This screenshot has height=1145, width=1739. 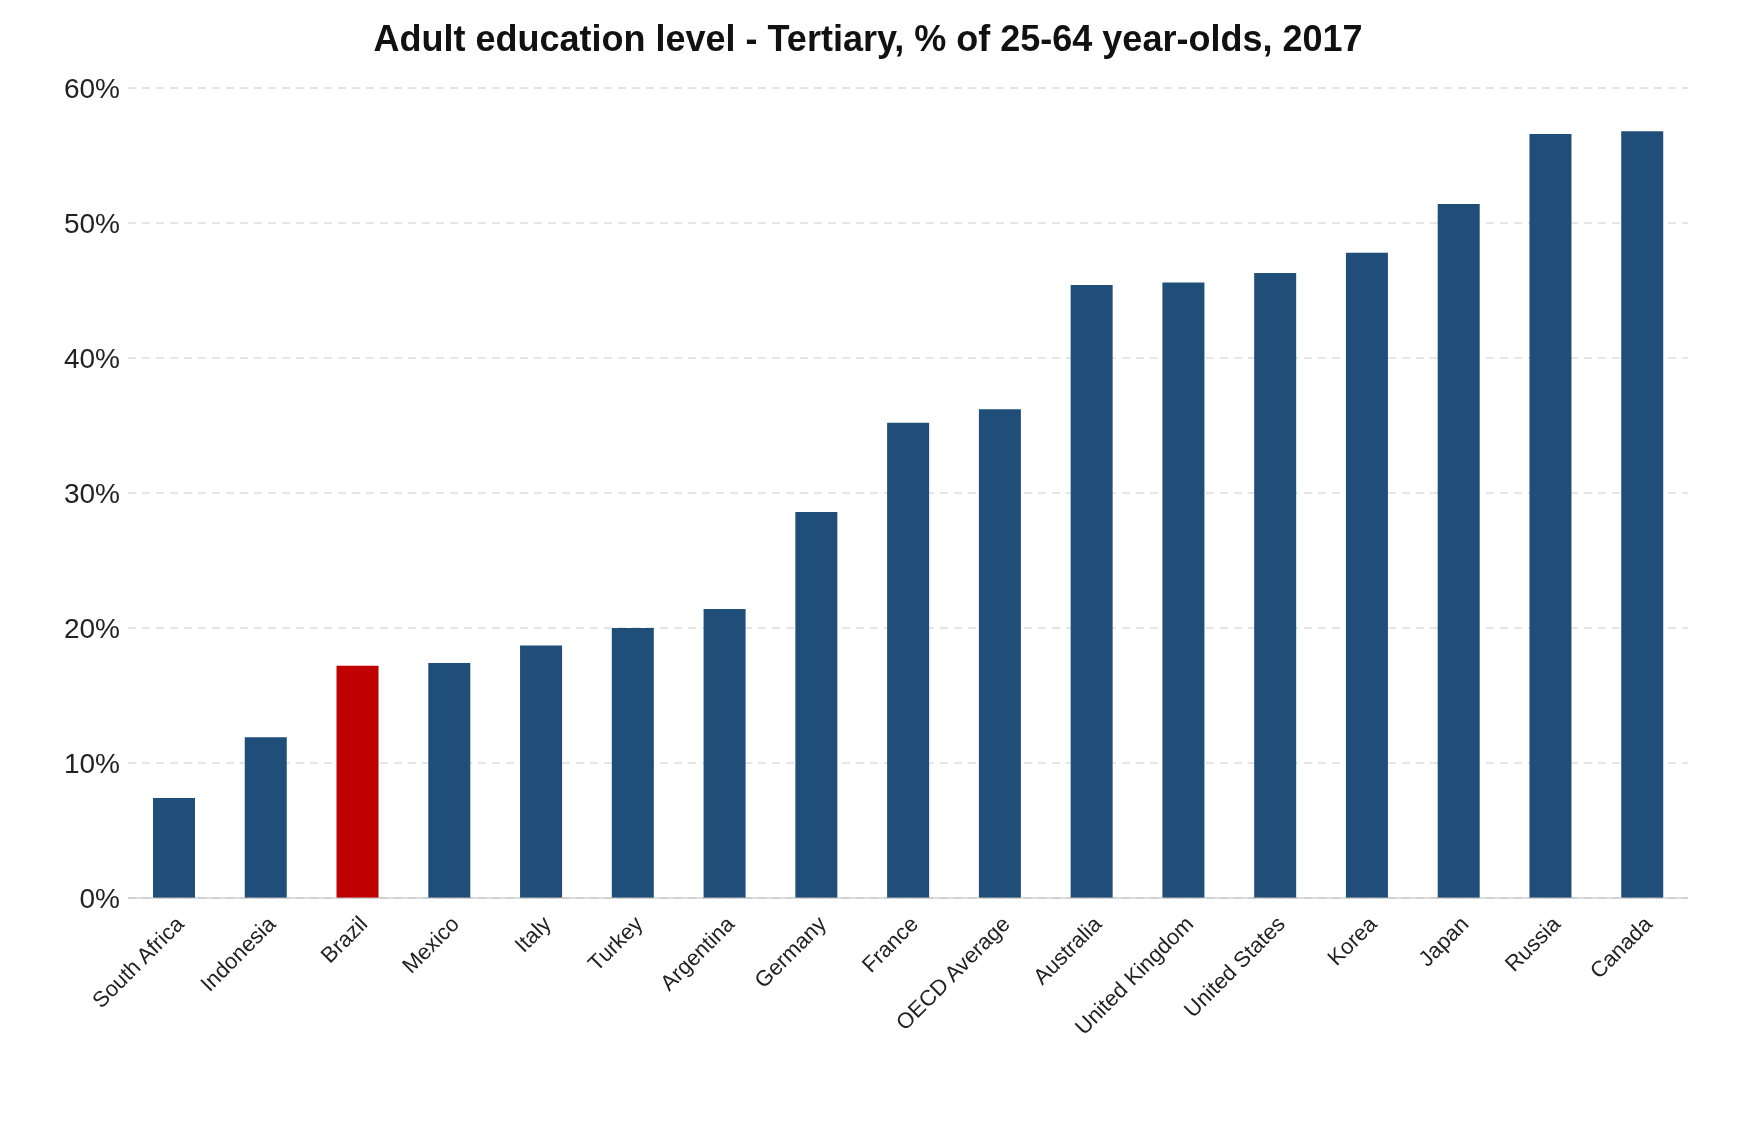 I want to click on y-tick-label: 30%, so click(x=91, y=493).